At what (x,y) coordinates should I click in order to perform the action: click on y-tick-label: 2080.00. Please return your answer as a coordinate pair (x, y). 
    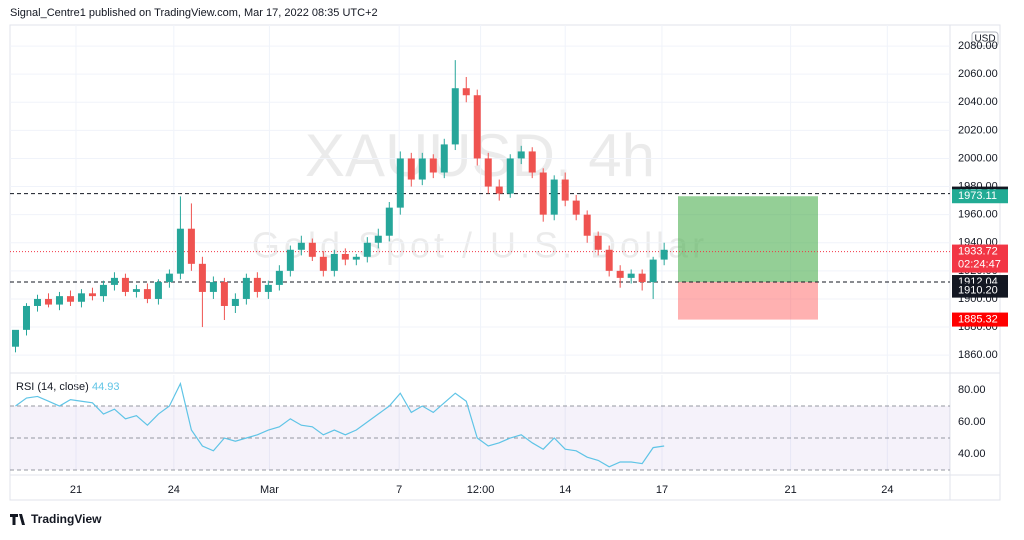
    Looking at the image, I should click on (978, 46).